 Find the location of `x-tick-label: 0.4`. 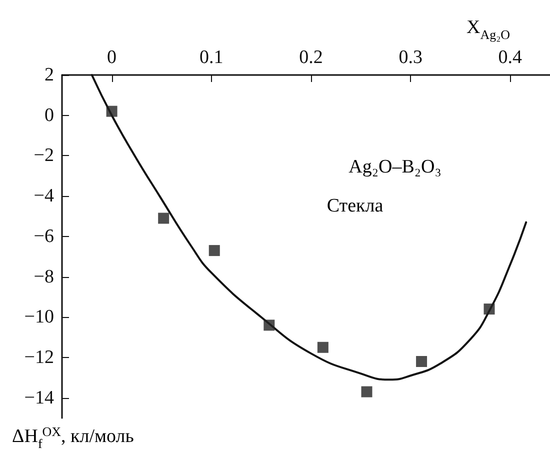

x-tick-label: 0.4 is located at coordinates (510, 57).